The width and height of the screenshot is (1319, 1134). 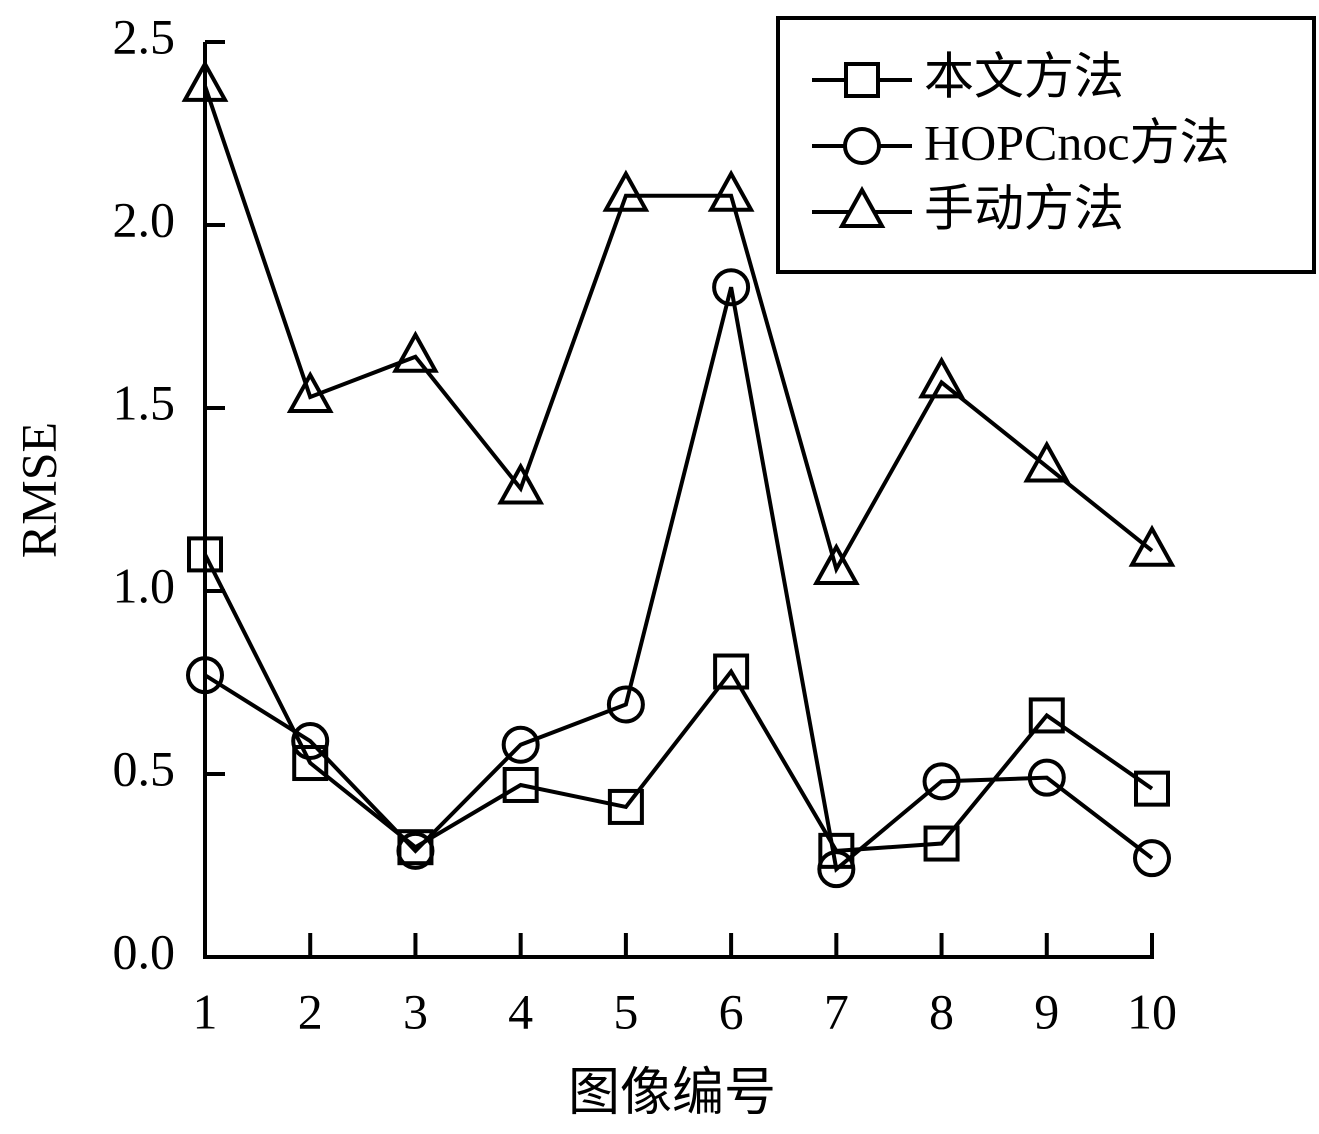 I want to click on x-tick-label: 2, so click(x=310, y=1011).